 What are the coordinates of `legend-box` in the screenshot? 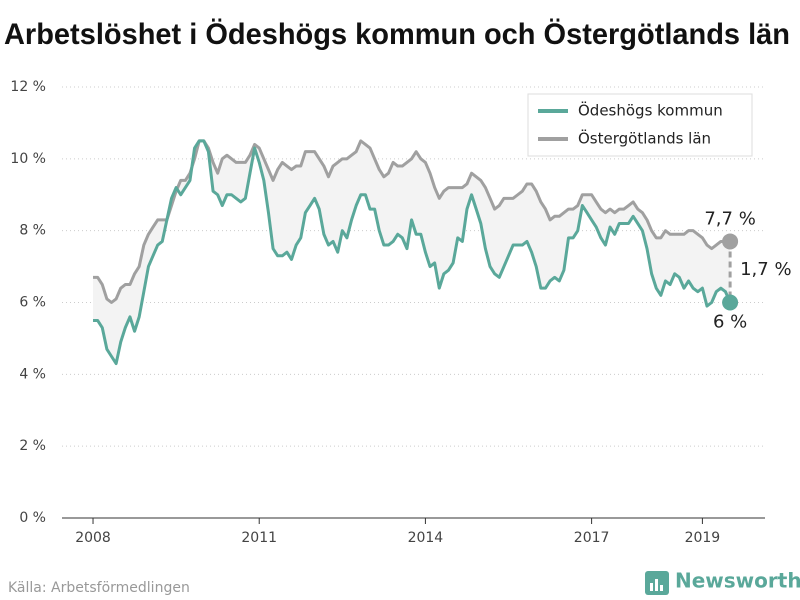 It's located at (640, 125).